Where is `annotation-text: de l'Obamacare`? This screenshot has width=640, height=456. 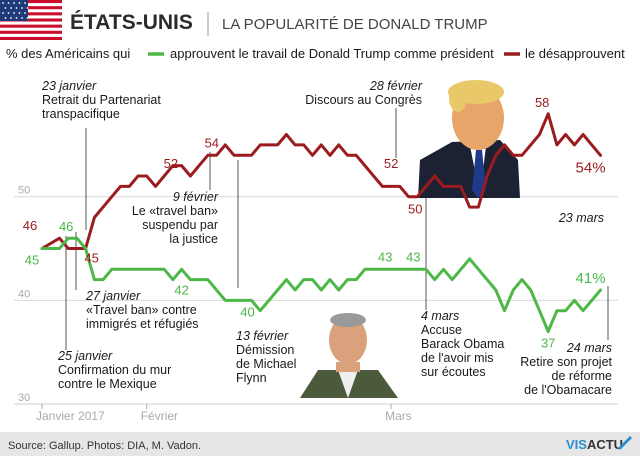 annotation-text: de l'Obamacare is located at coordinates (568, 390).